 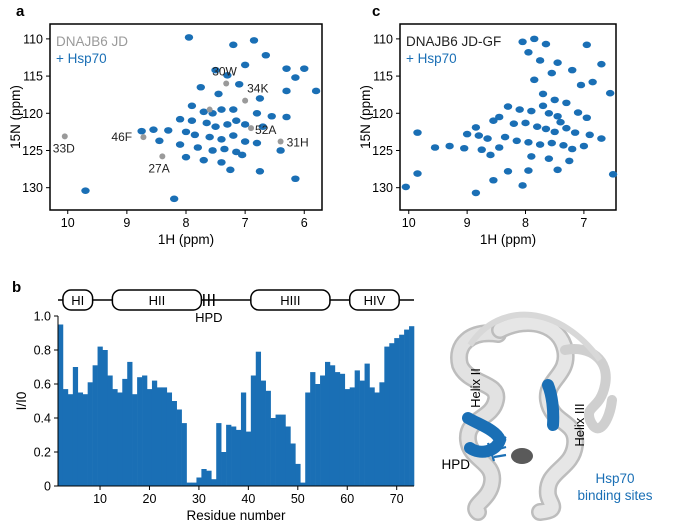 What do you see at coordinates (508, 239) in the screenshot?
I see `x-axis-label-c: 1H (ppm)` at bounding box center [508, 239].